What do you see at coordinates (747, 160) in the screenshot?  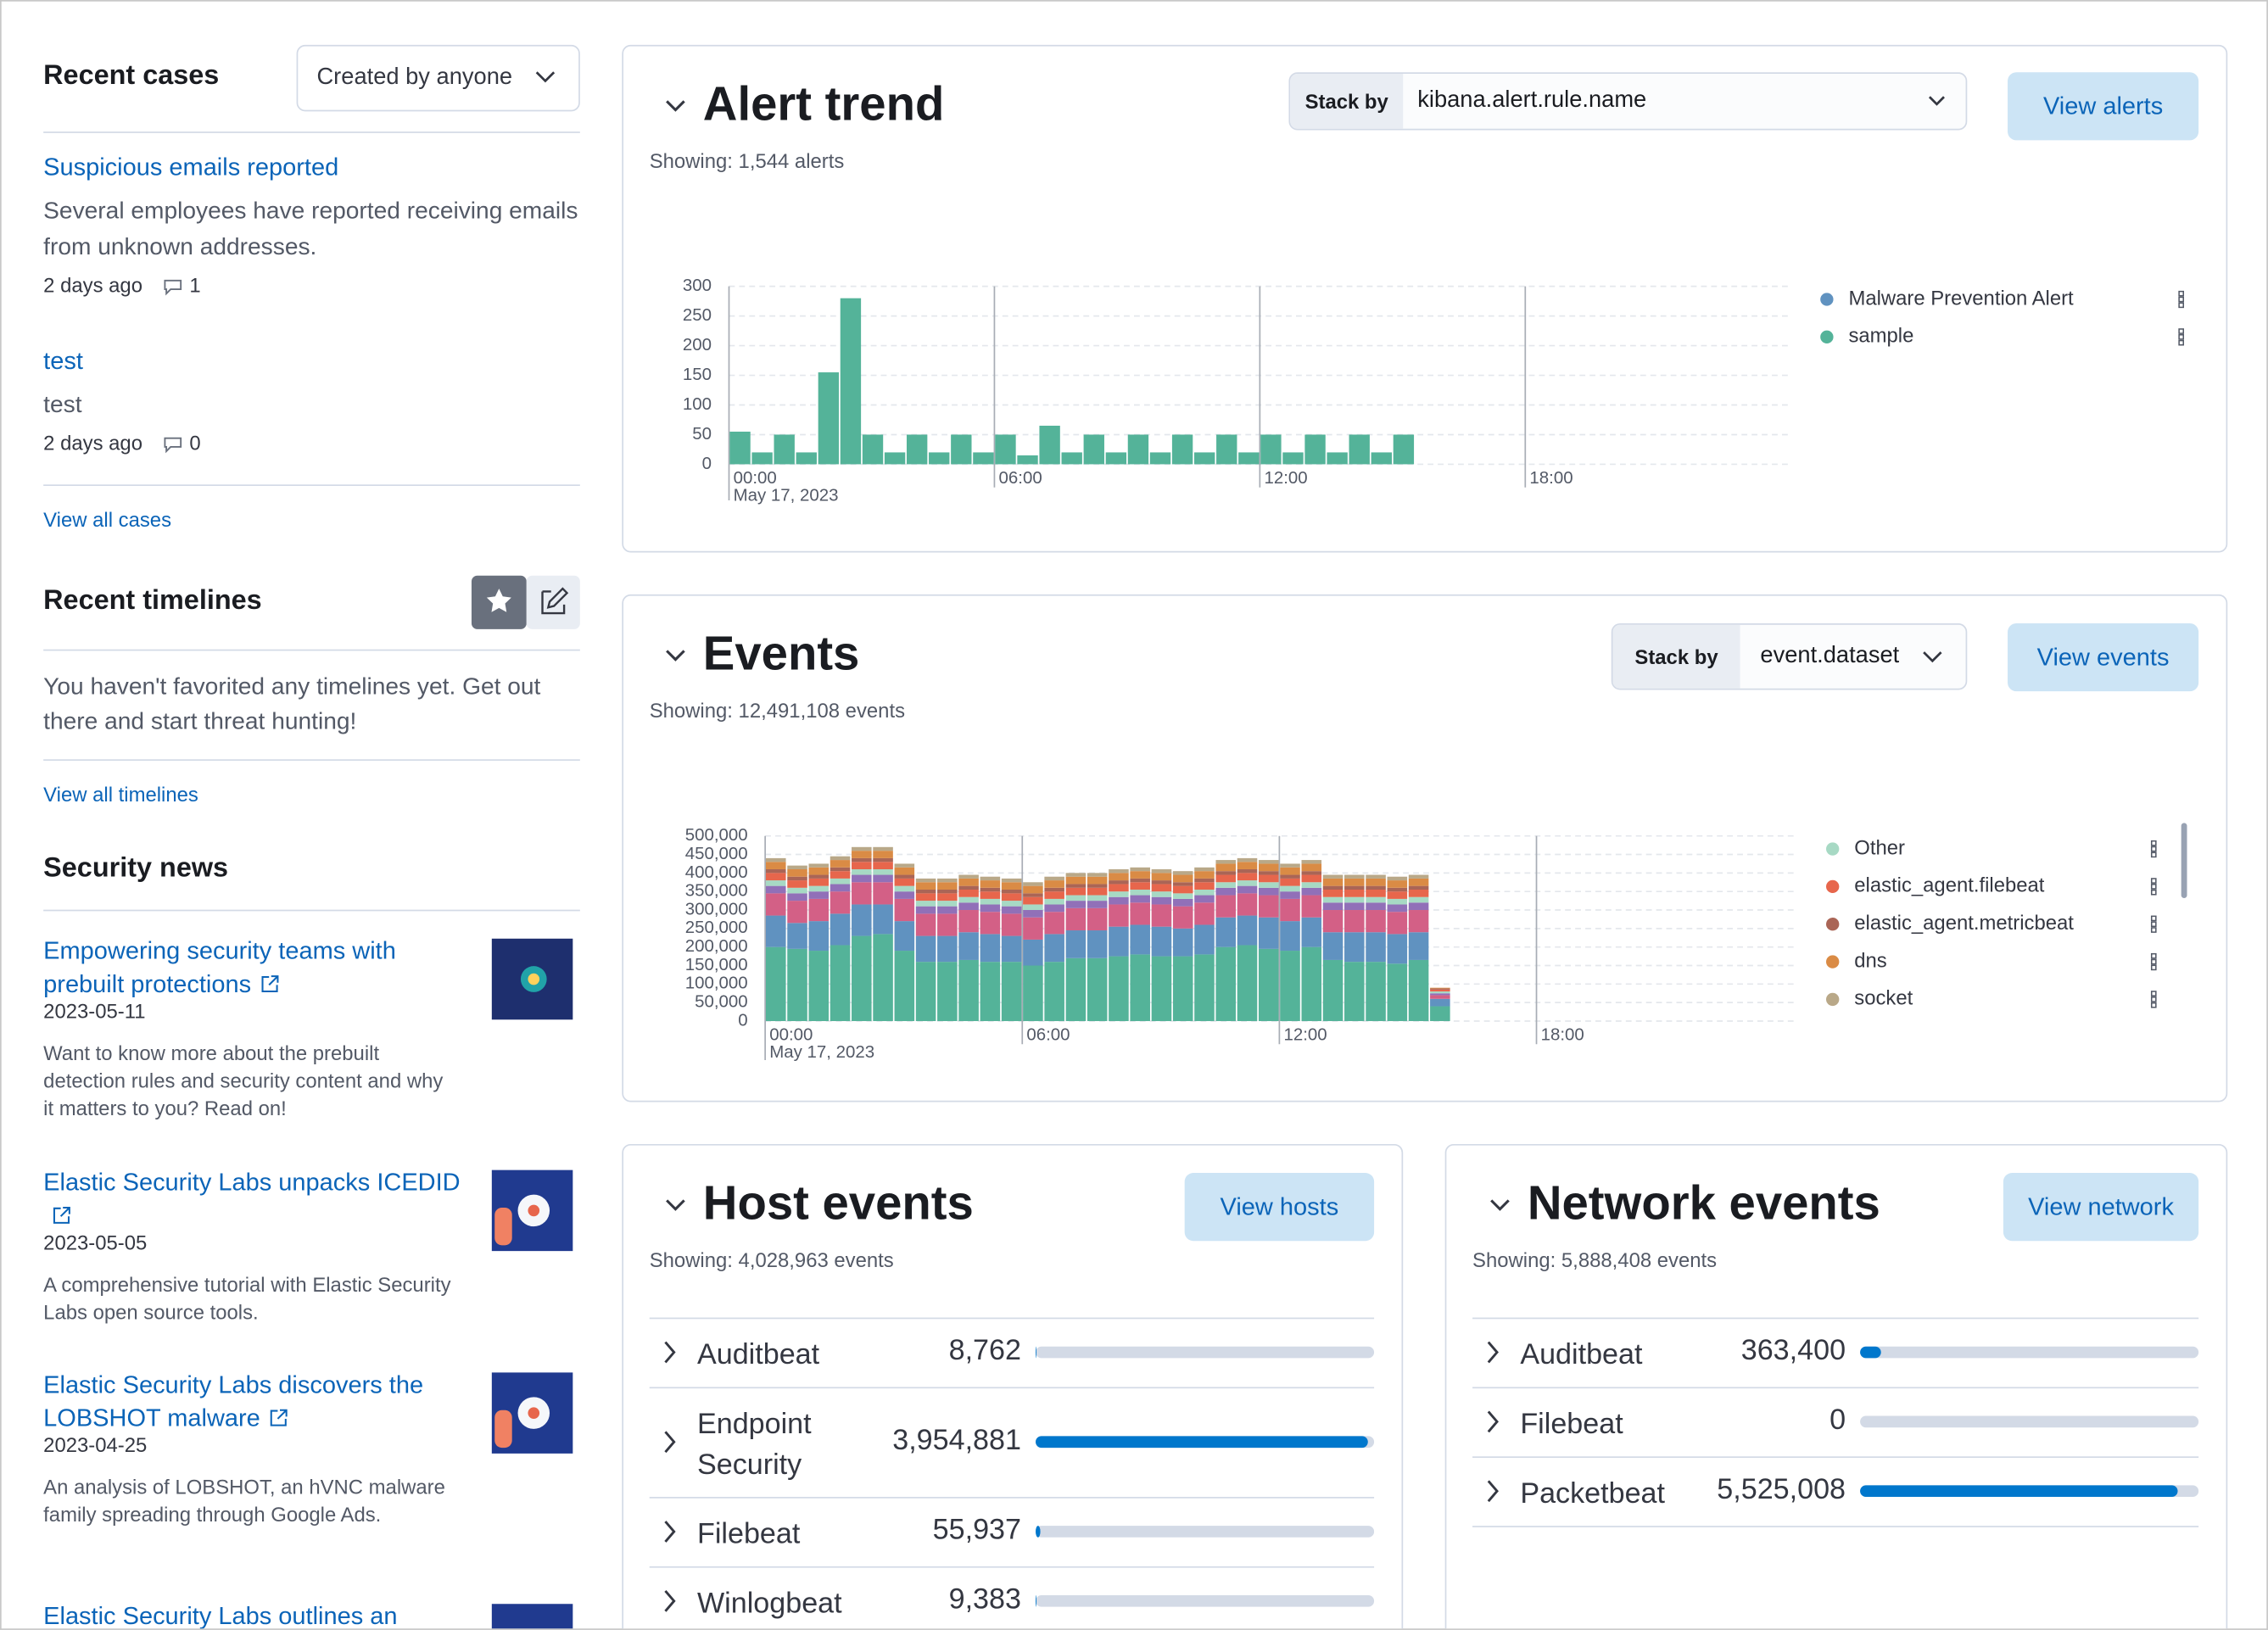 I see `panel-subtitle: Showing: 1,544 alerts` at bounding box center [747, 160].